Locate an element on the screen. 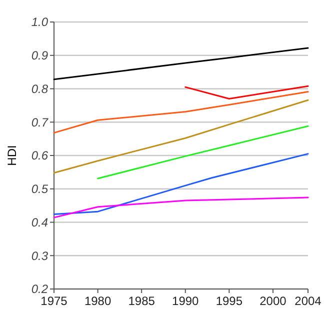 The height and width of the screenshot is (323, 330). x-tick-label: 2004 is located at coordinates (308, 301).